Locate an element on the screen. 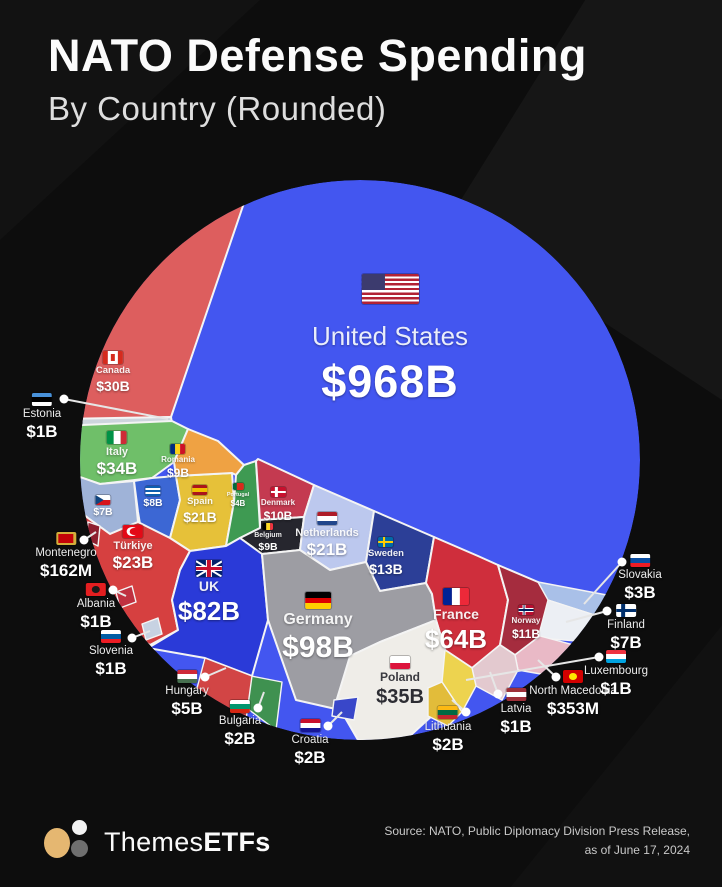 The height and width of the screenshot is (887, 722). brand: ThemesETFs is located at coordinates (157, 842).